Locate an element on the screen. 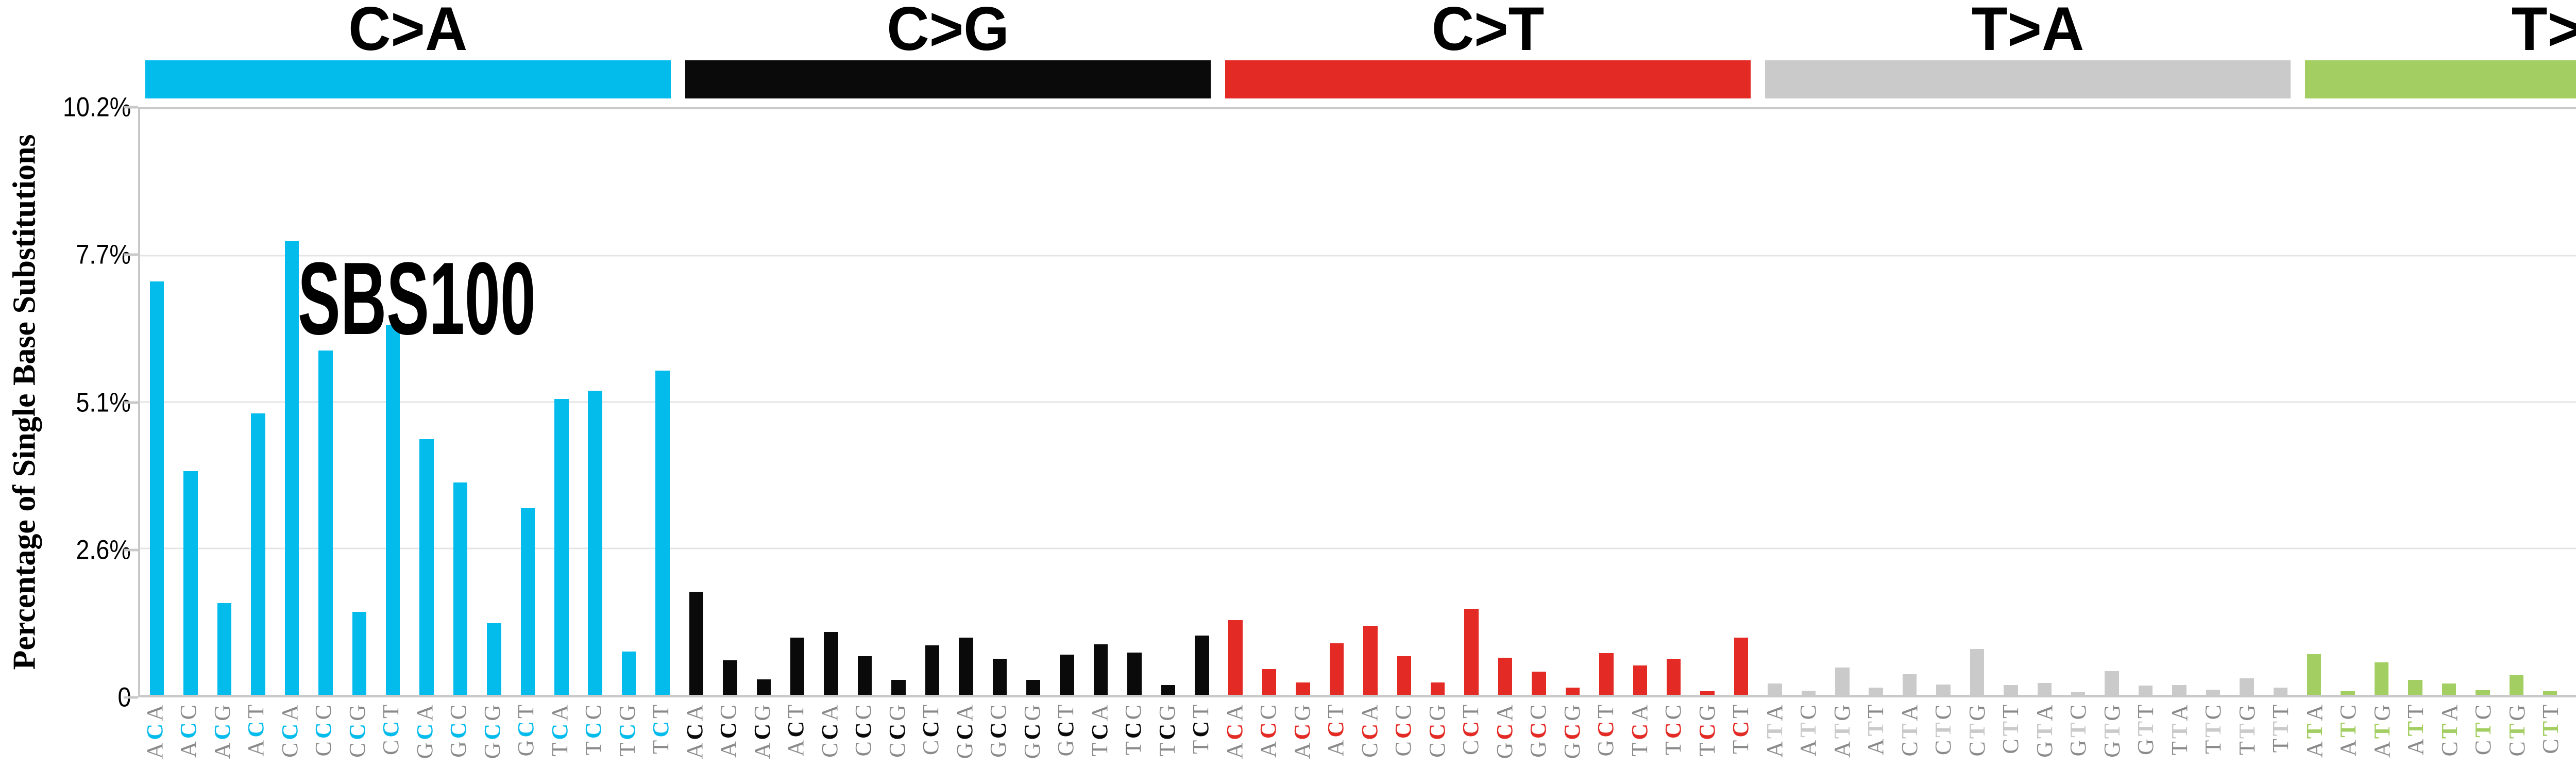 Image resolution: width=2576 pixels, height=767 pixels. trinucleotide-label-C>A-ACT: ACT is located at coordinates (256, 729).